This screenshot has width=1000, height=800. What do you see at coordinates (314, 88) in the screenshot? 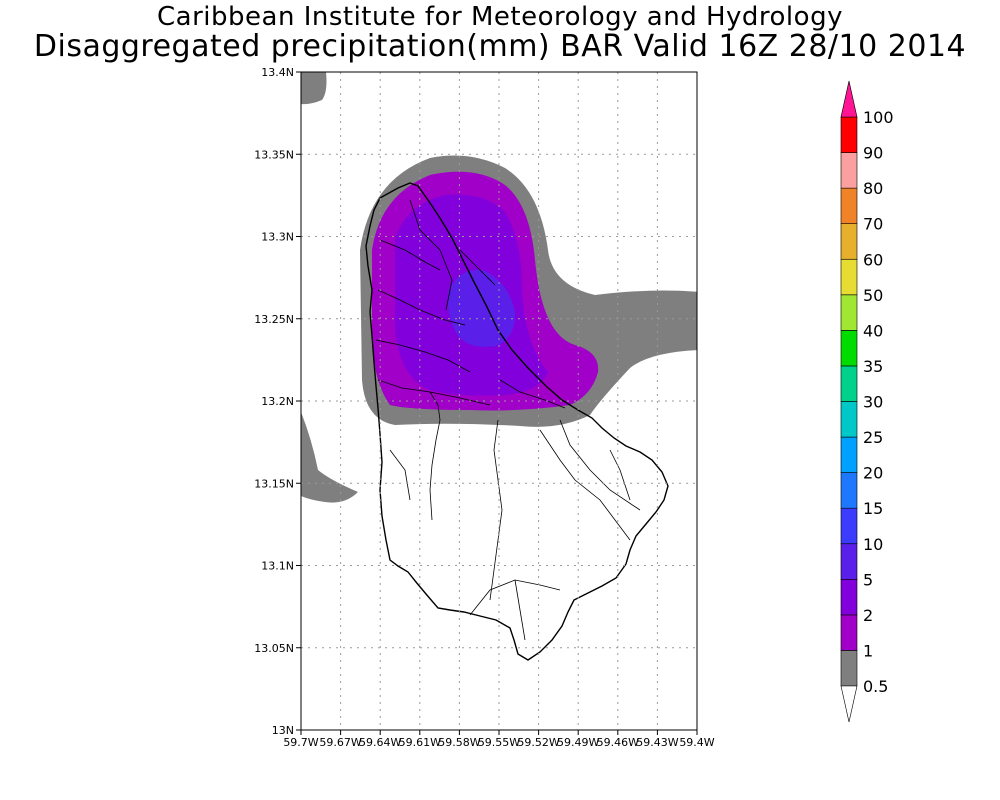
I see `precip-area-0.5mm-corner` at bounding box center [314, 88].